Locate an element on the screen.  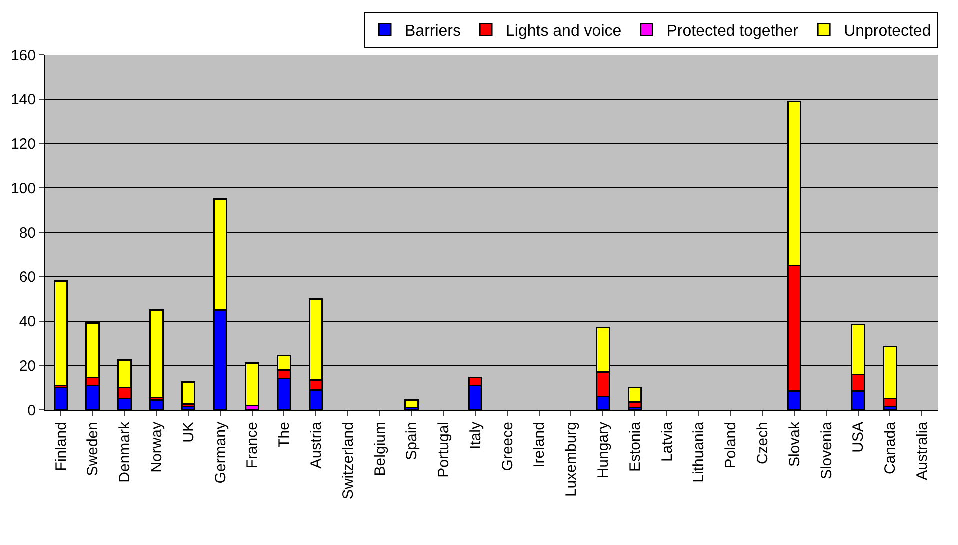
x-tick-label: Lithuania is located at coordinates (699, 452).